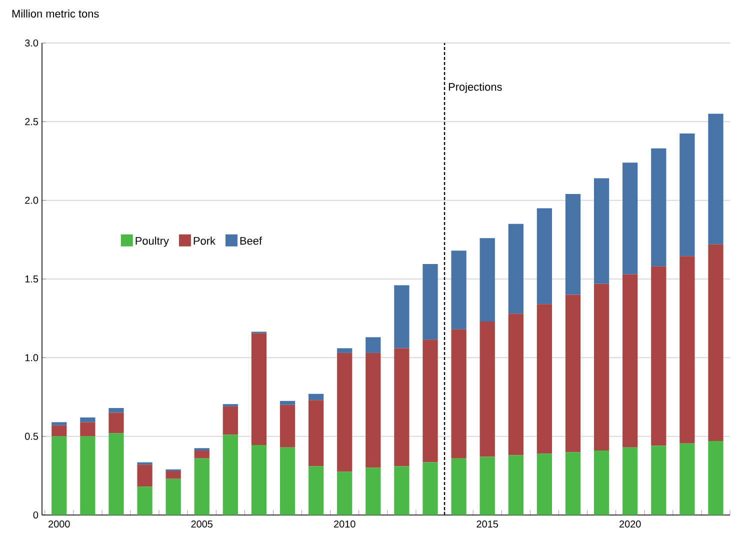 Image resolution: width=737 pixels, height=543 pixels. Describe the element at coordinates (202, 524) in the screenshot. I see `x-tick-label: 2005` at that location.